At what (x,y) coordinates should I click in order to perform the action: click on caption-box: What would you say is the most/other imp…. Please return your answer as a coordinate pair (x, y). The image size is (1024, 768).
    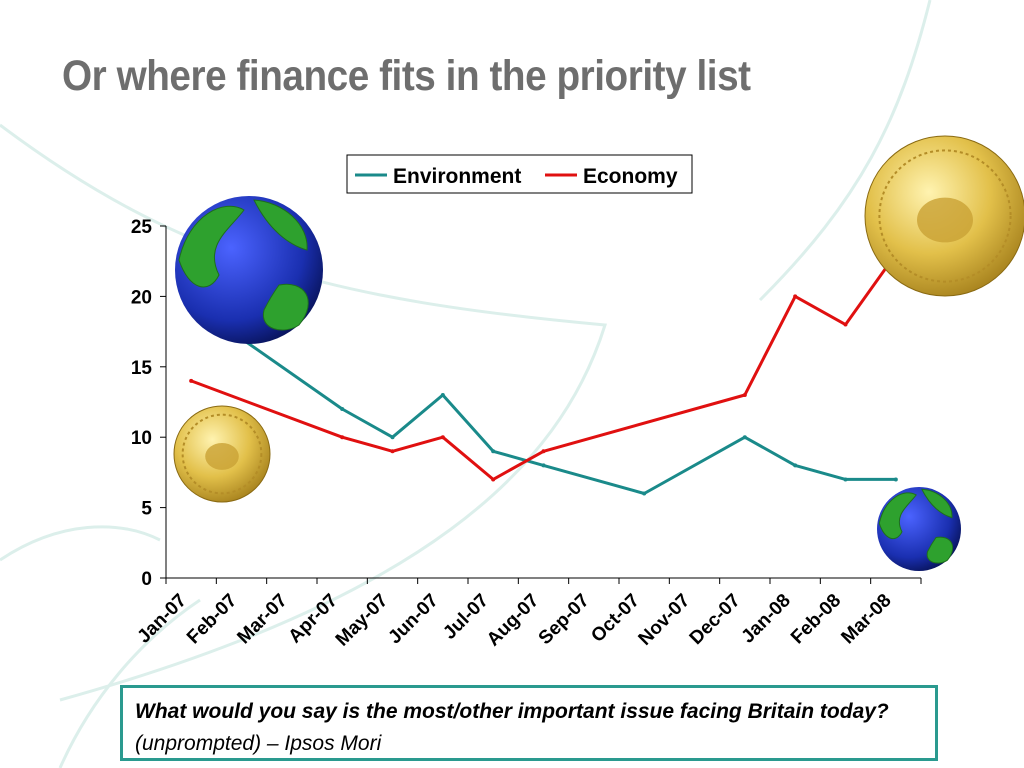
    Looking at the image, I should click on (529, 723).